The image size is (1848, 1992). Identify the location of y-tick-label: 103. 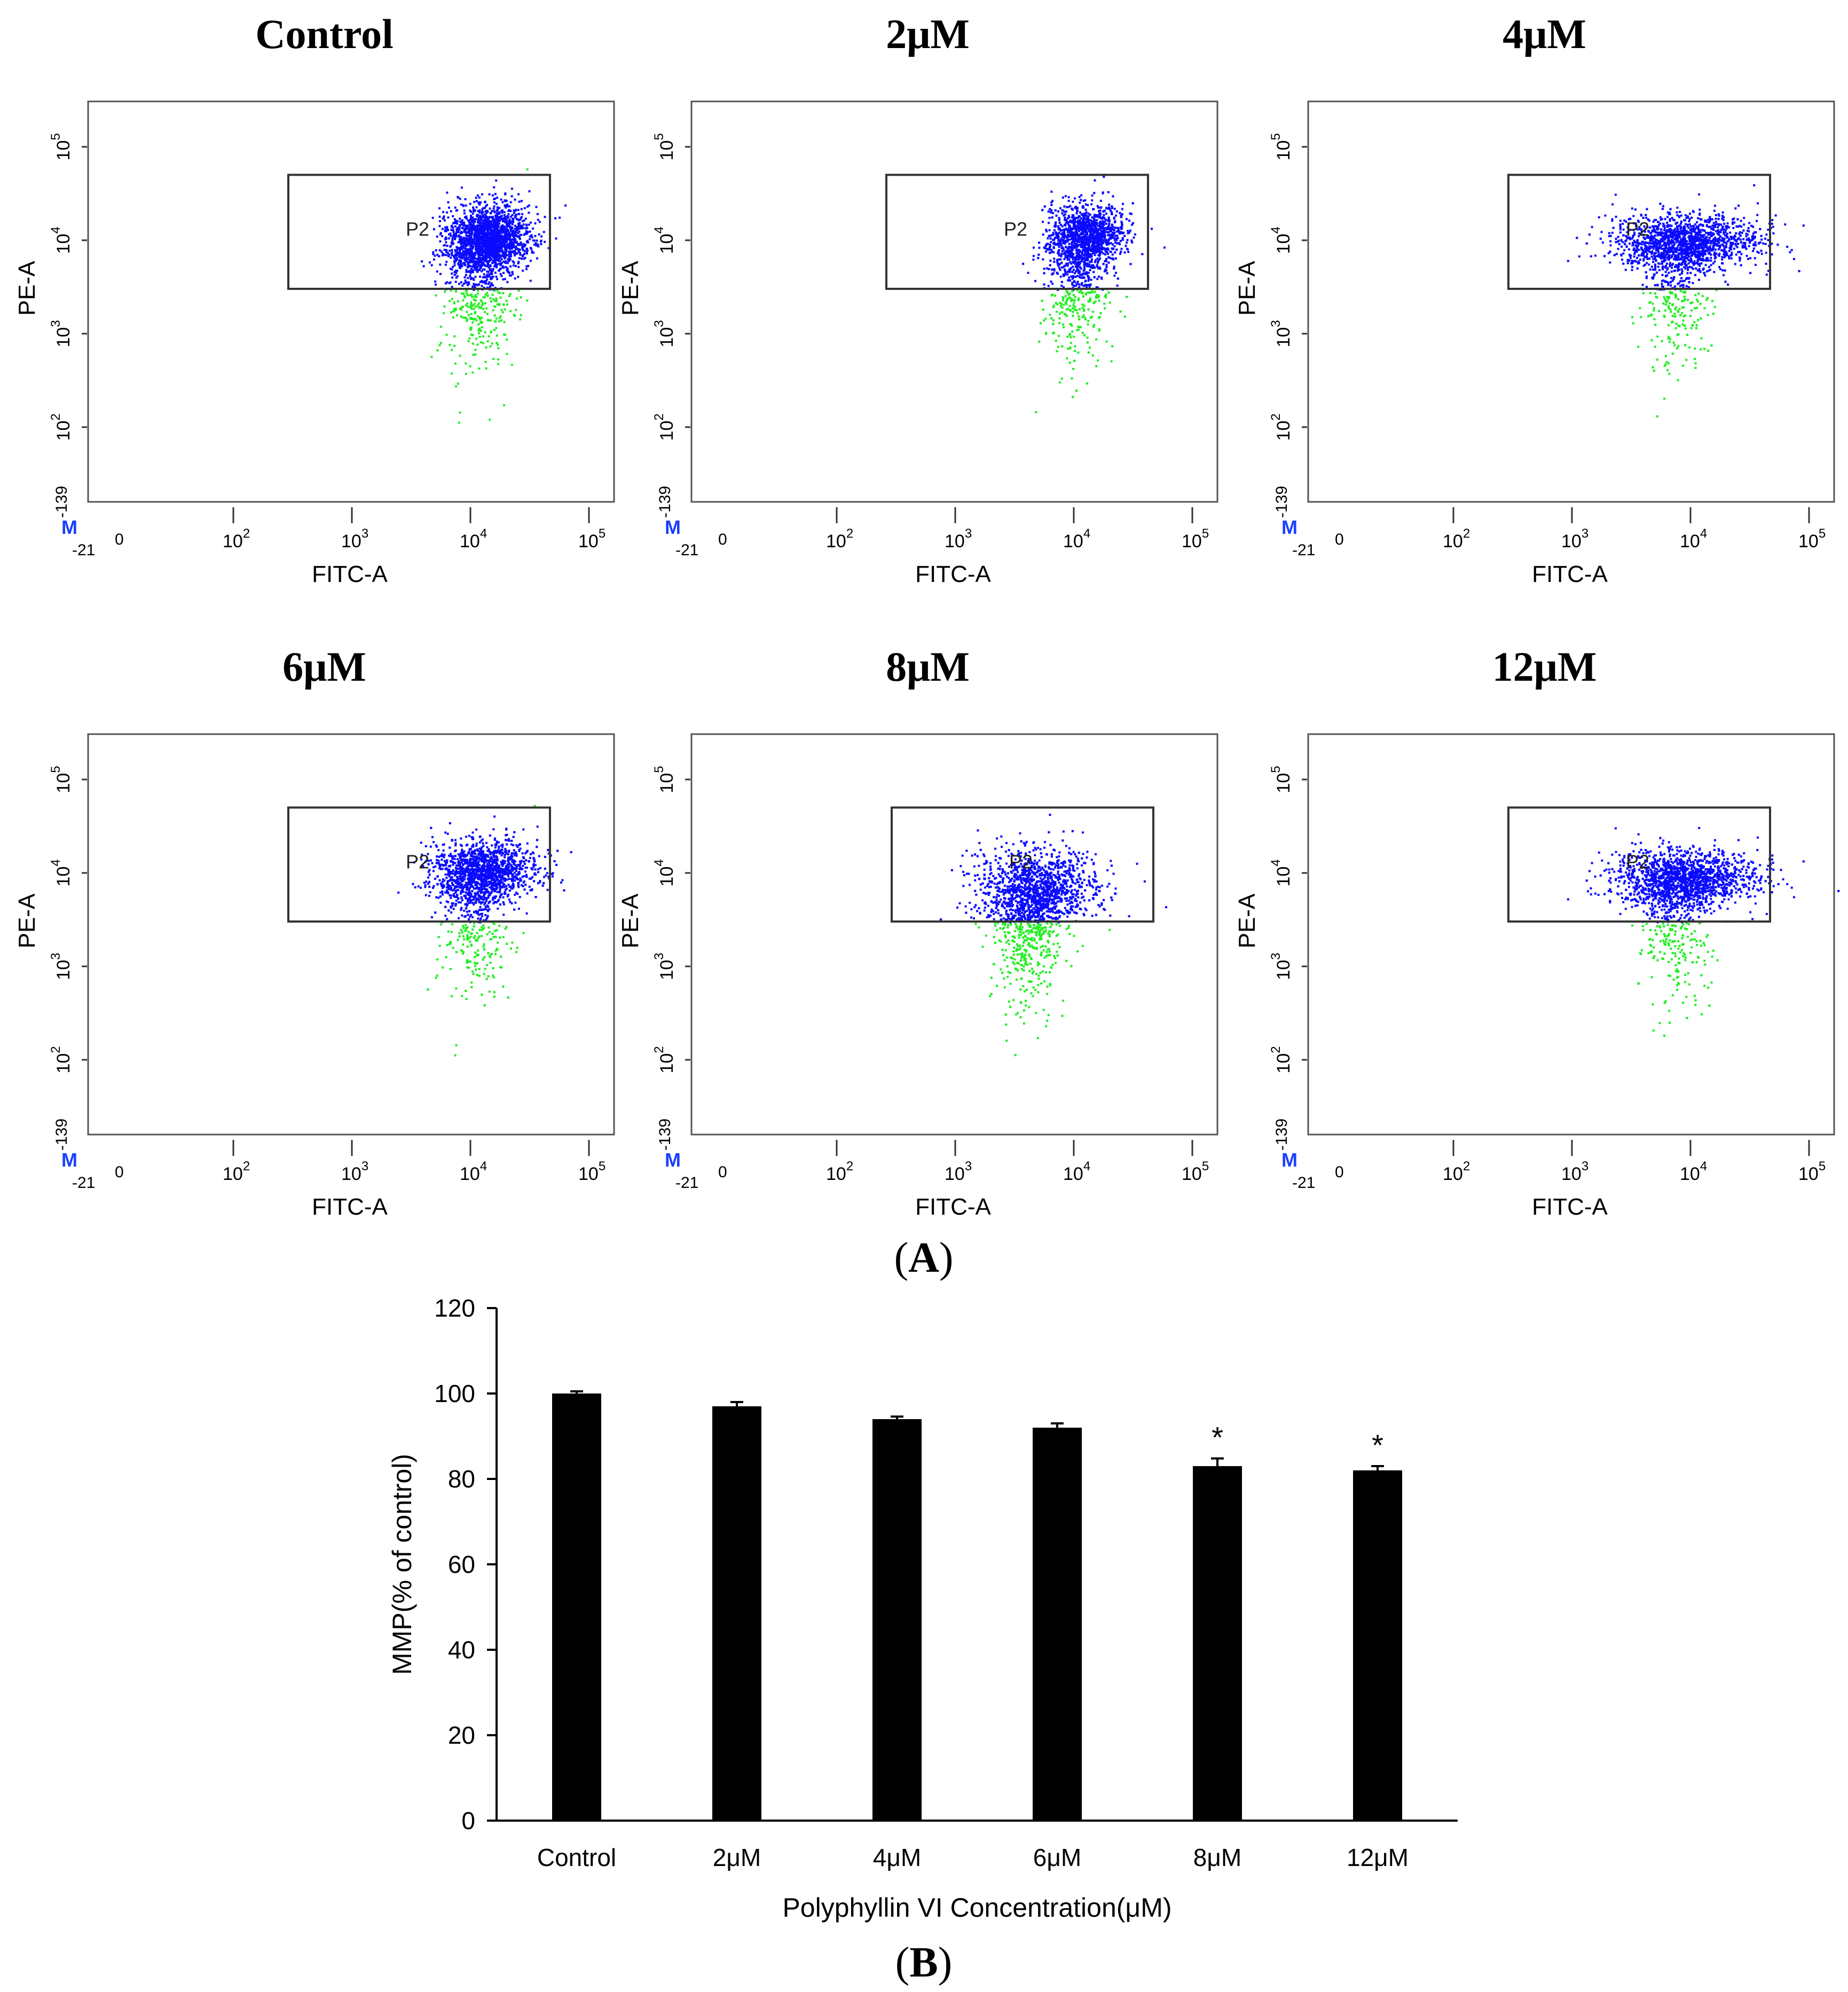
(664, 334).